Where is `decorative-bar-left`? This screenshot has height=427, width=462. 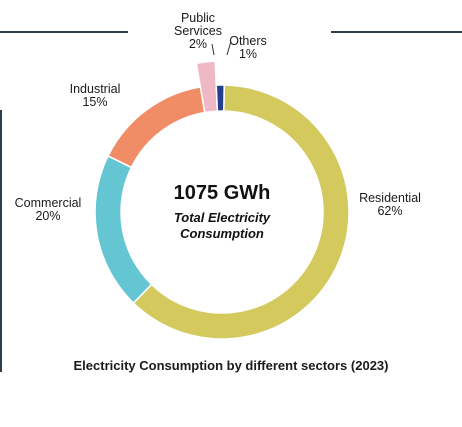
decorative-bar-left is located at coordinates (1, 241).